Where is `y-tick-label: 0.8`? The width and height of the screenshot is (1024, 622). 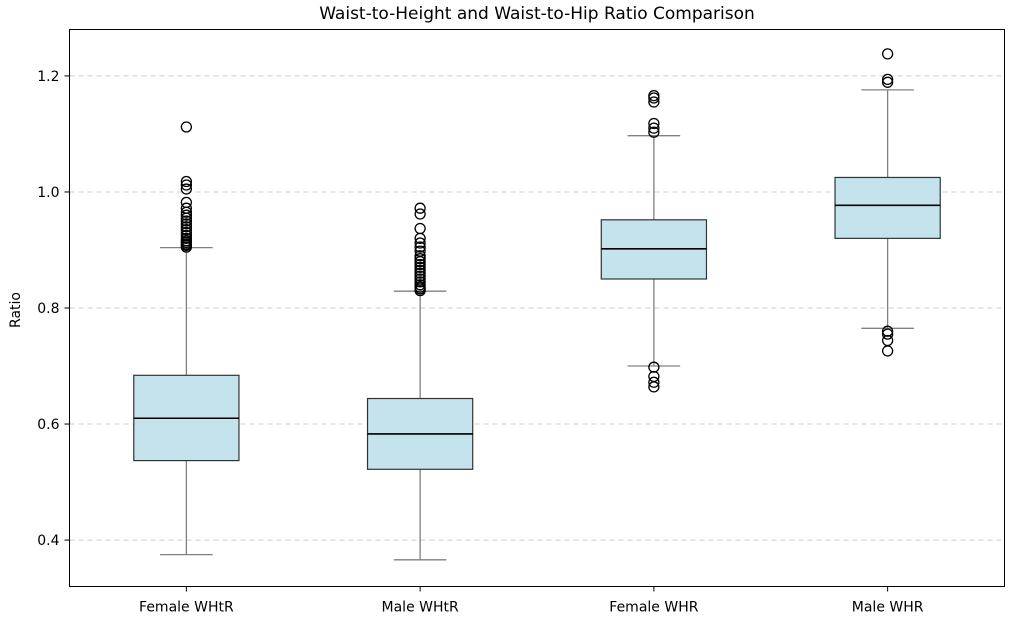
y-tick-label: 0.8 is located at coordinates (48, 309).